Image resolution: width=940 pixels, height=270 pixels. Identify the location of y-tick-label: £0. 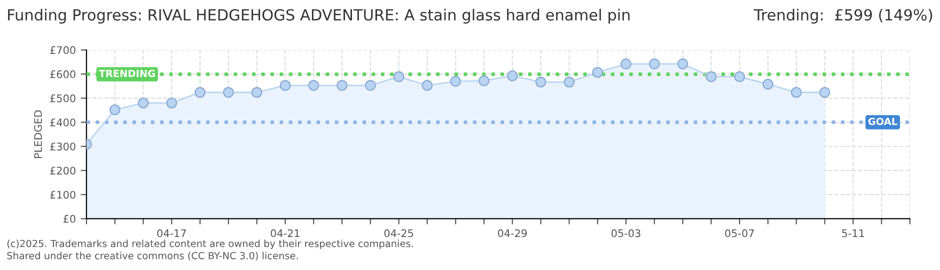
(69, 218).